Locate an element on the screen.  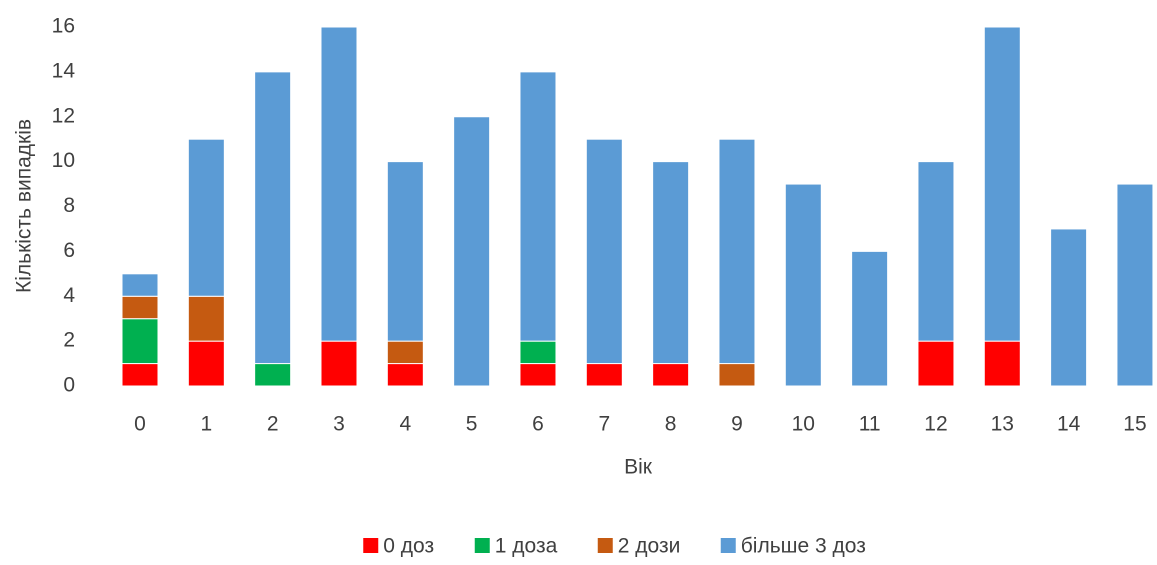
y-tick-label: 2 is located at coordinates (69, 340).